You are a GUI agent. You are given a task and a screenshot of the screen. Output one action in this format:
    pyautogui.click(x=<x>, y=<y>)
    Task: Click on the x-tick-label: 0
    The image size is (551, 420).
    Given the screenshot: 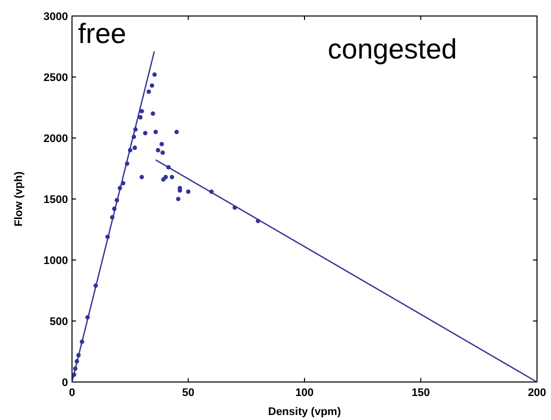 What is the action you would take?
    pyautogui.click(x=72, y=393)
    